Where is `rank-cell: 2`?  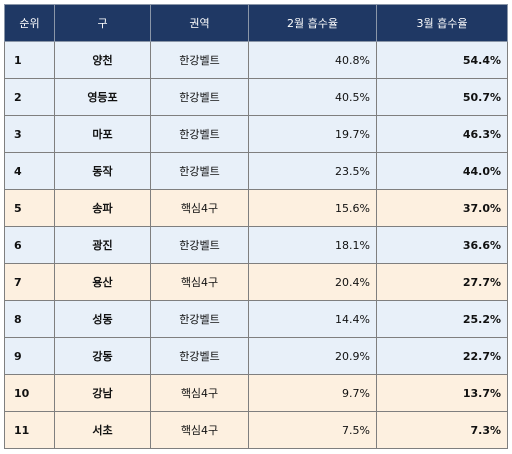 rank-cell: 2 is located at coordinates (29, 97).